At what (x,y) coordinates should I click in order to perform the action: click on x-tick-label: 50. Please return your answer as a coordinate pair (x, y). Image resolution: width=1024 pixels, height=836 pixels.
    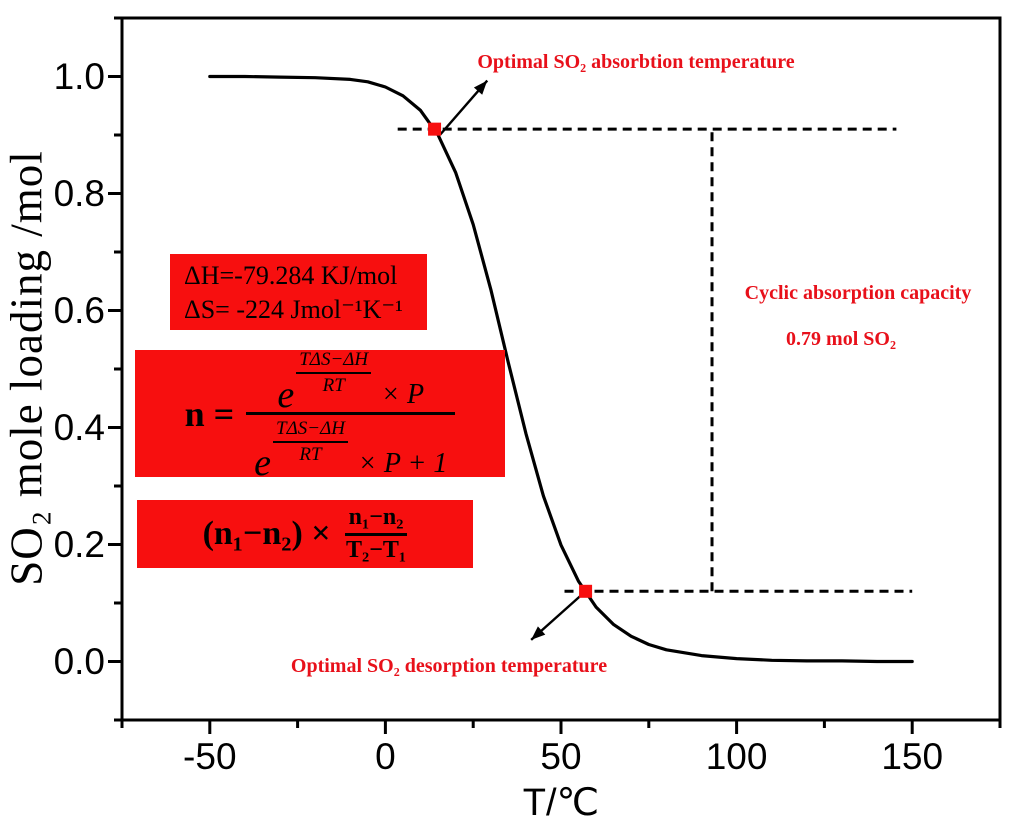
    Looking at the image, I should click on (561, 756).